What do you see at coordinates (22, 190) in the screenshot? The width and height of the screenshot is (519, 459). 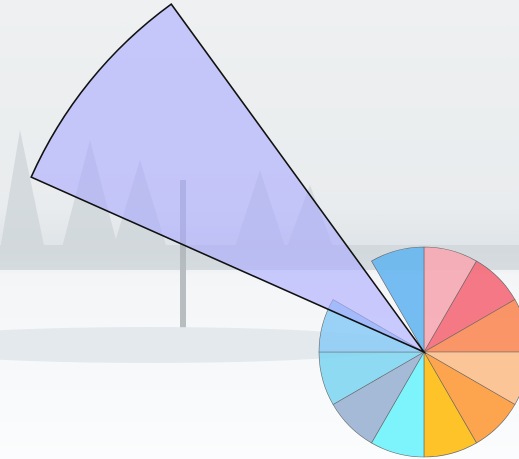 I see `tree` at bounding box center [22, 190].